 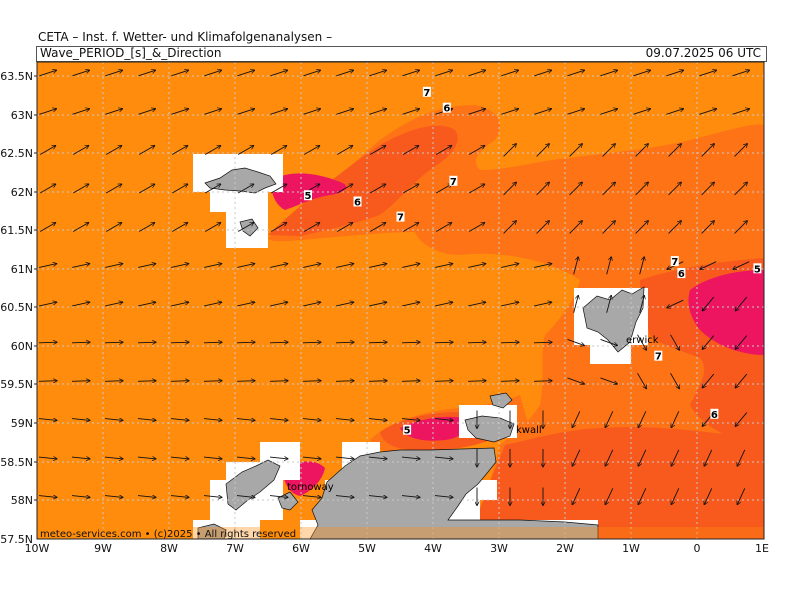 I want to click on lon-label: 4W, so click(x=433, y=548).